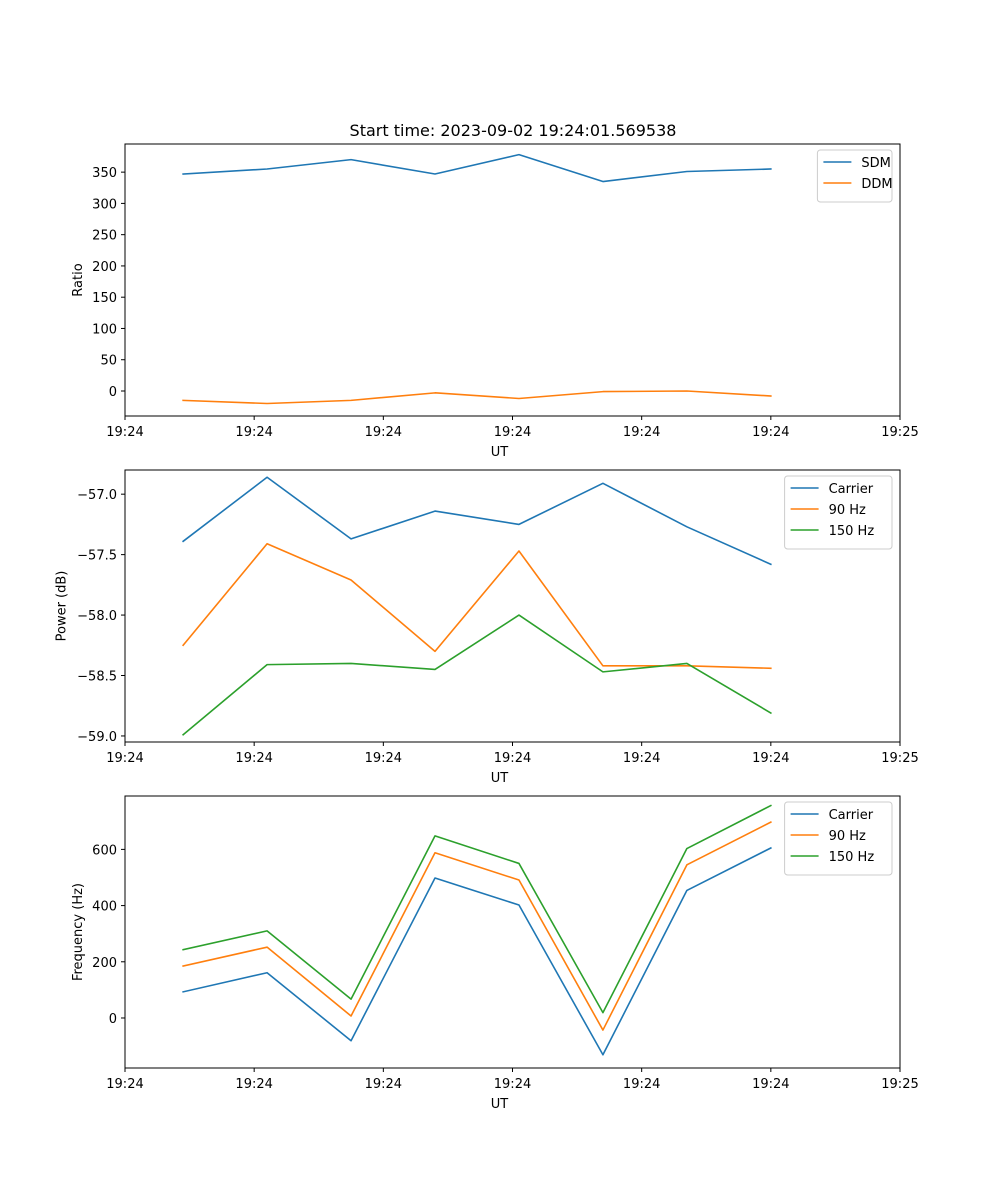 The height and width of the screenshot is (1200, 1000). Describe the element at coordinates (78, 279) in the screenshot. I see `y-axis-label-ratio: Ratio` at that location.